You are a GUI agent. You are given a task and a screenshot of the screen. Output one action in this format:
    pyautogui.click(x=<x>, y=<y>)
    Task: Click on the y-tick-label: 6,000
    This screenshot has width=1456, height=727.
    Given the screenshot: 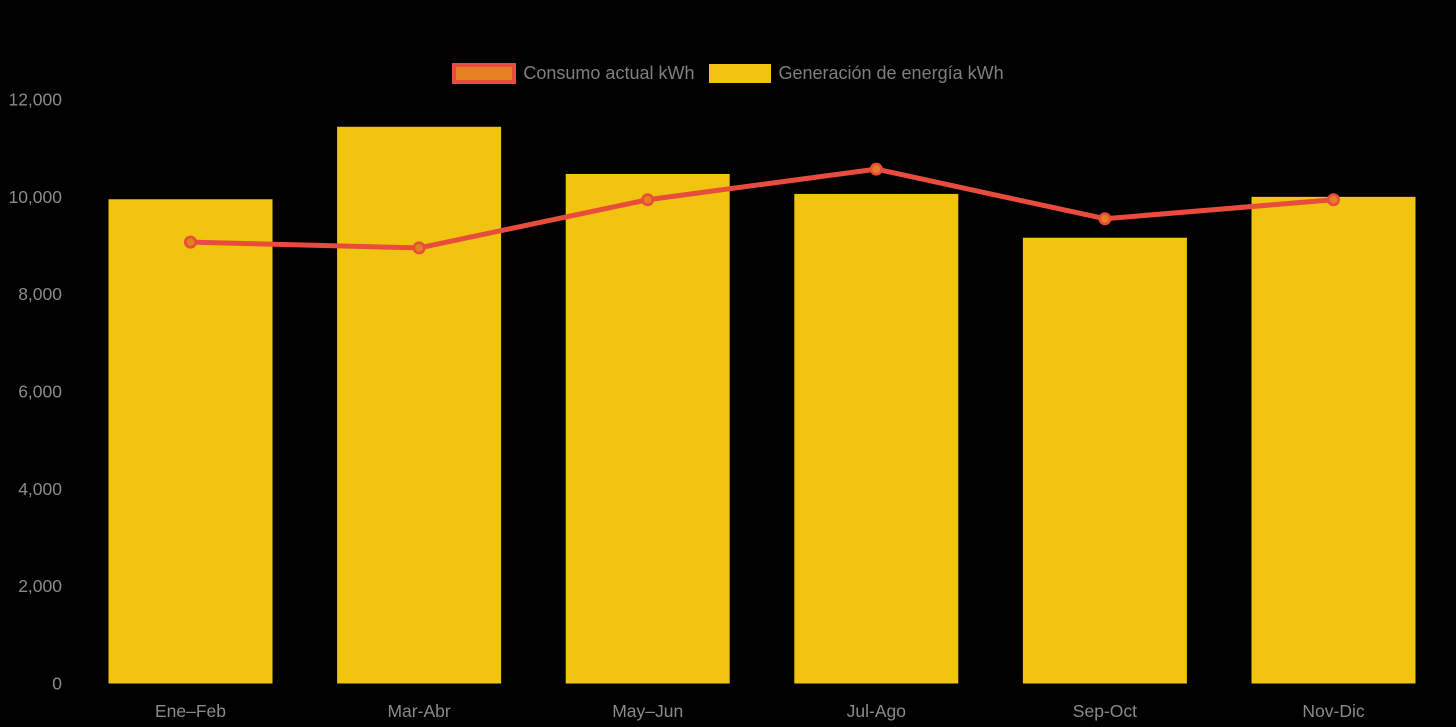 What is the action you would take?
    pyautogui.click(x=40, y=392)
    